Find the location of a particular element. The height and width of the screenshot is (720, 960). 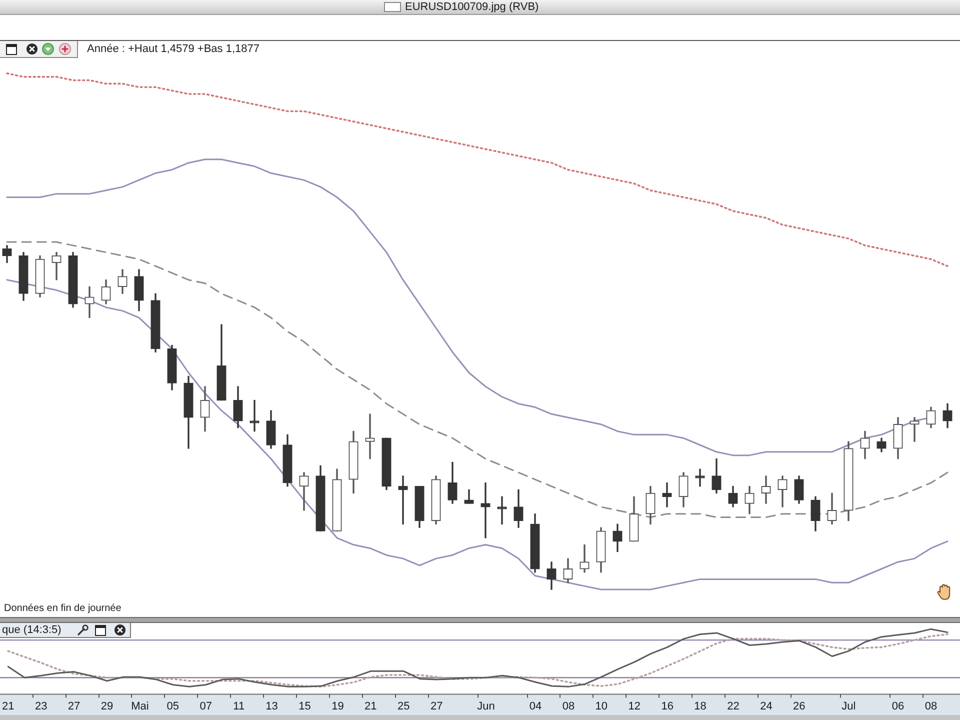

chart-title: EURUSD100709.jpg (RVB) is located at coordinates (472, 7).